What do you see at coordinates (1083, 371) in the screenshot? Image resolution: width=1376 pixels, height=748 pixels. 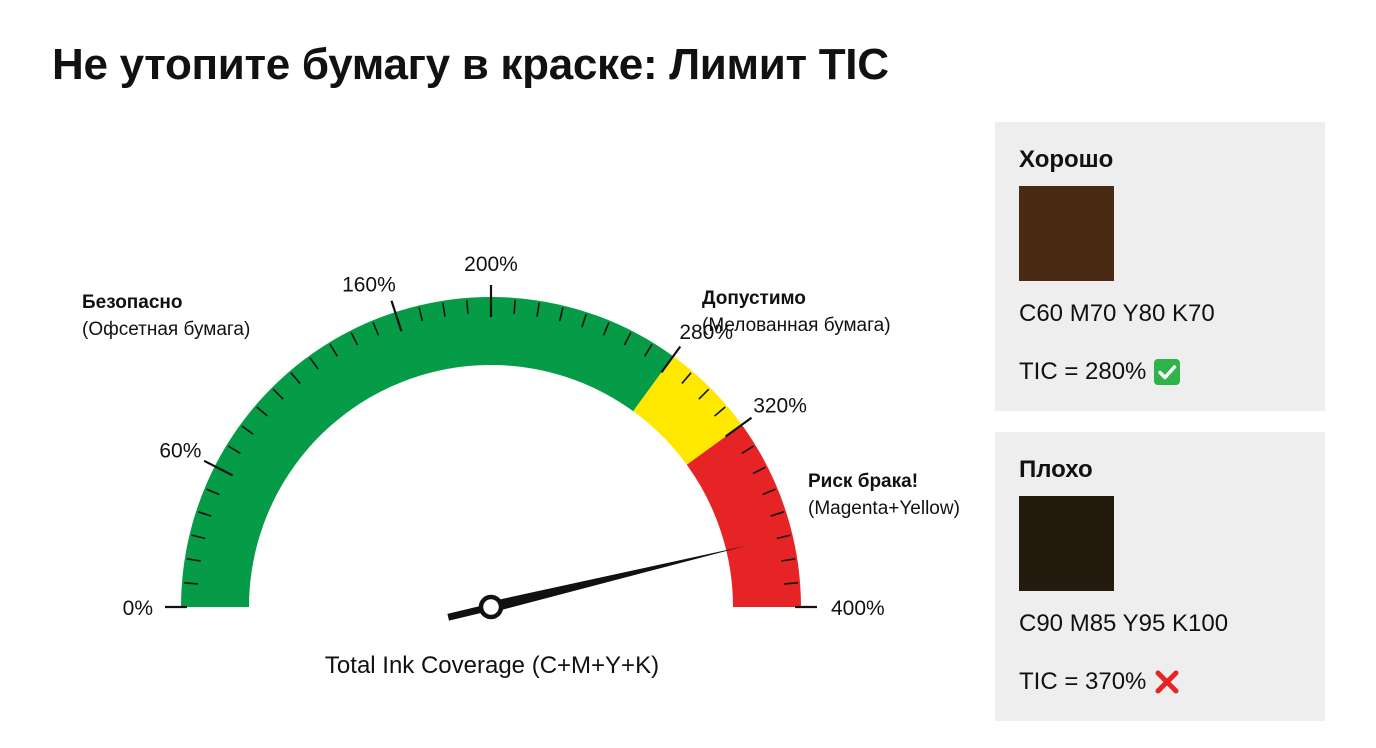 I see `good-tic-value: TIC = 280%` at bounding box center [1083, 371].